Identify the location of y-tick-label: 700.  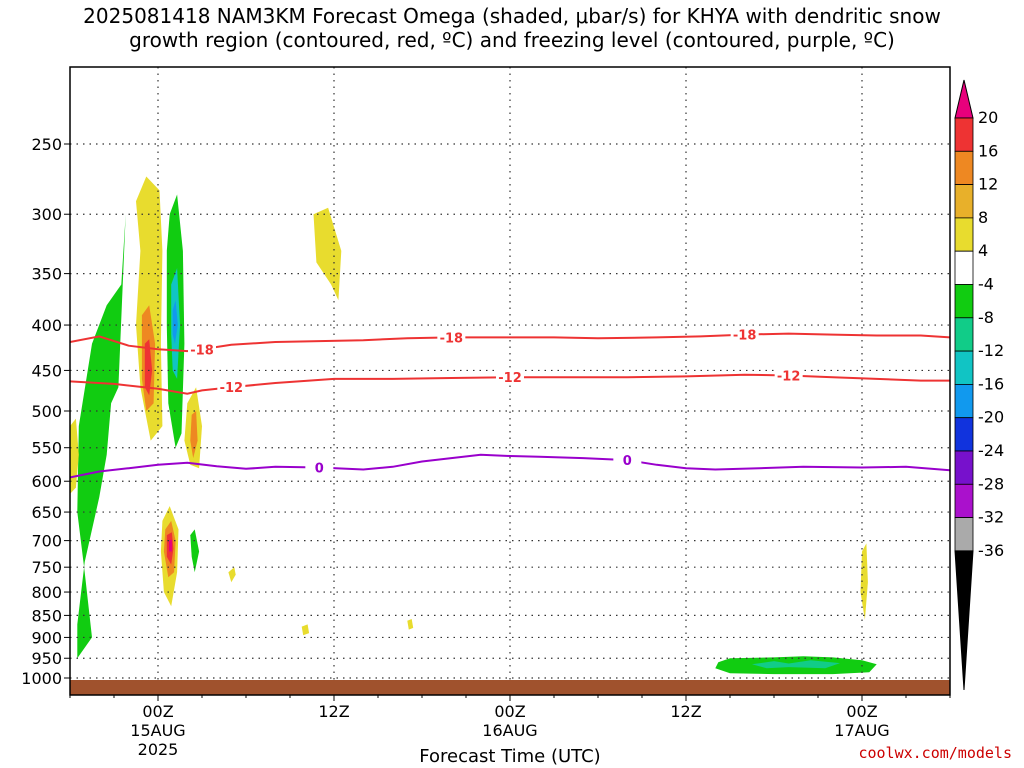
(46, 541).